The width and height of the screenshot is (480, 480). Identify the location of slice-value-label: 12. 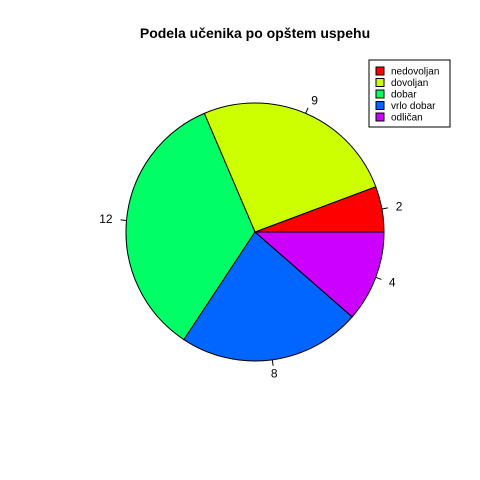
(106, 219).